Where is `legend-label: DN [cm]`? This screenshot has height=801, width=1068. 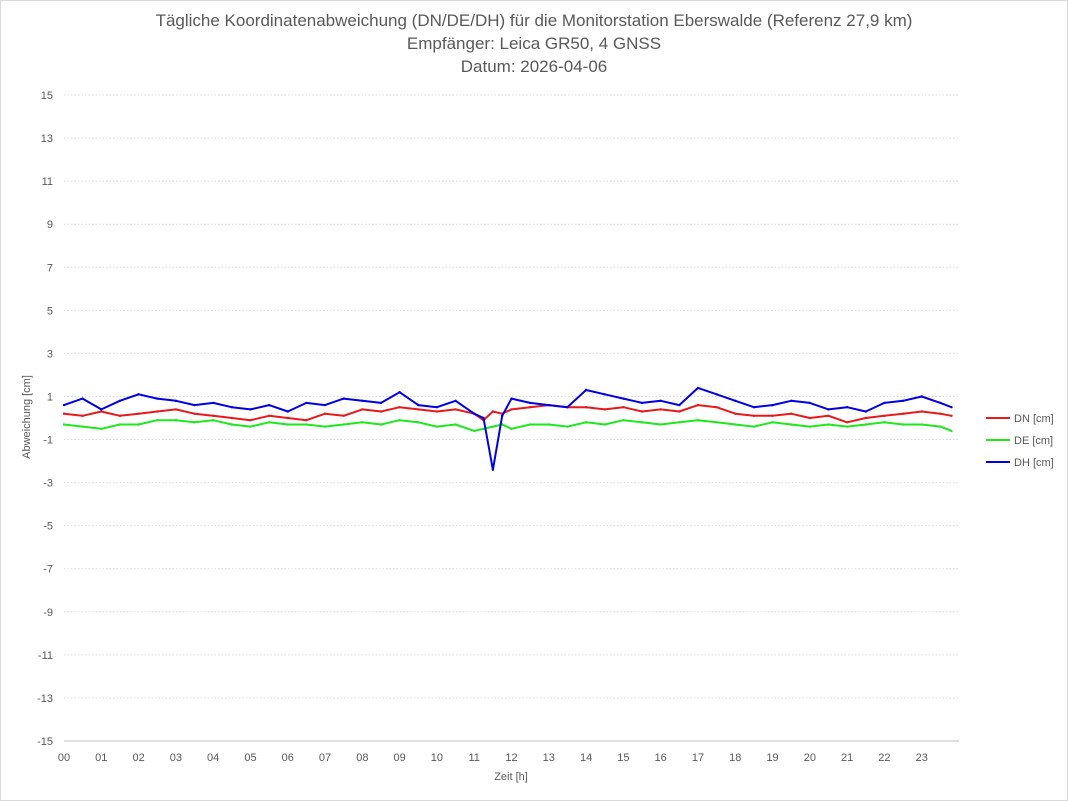 legend-label: DN [cm] is located at coordinates (1034, 419).